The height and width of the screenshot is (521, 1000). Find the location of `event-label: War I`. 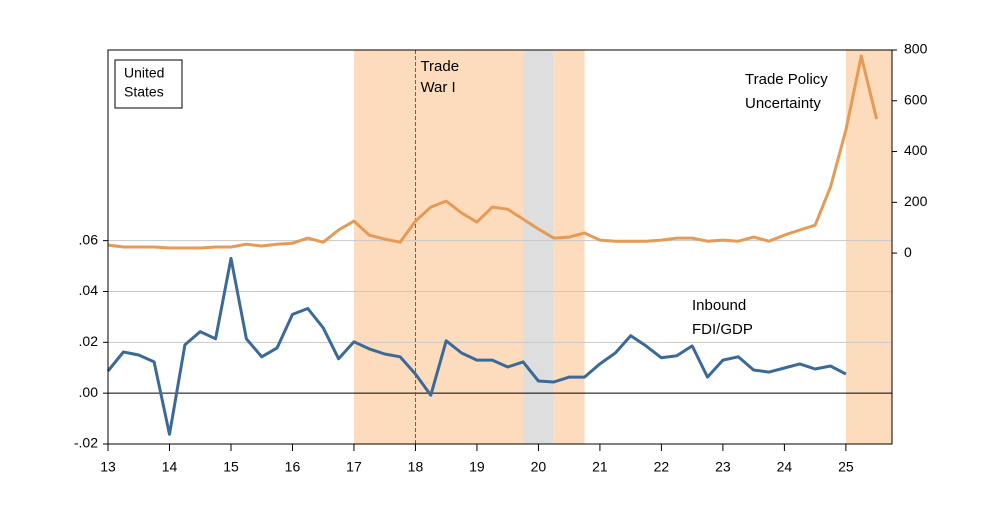

event-label: War I is located at coordinates (437, 87).